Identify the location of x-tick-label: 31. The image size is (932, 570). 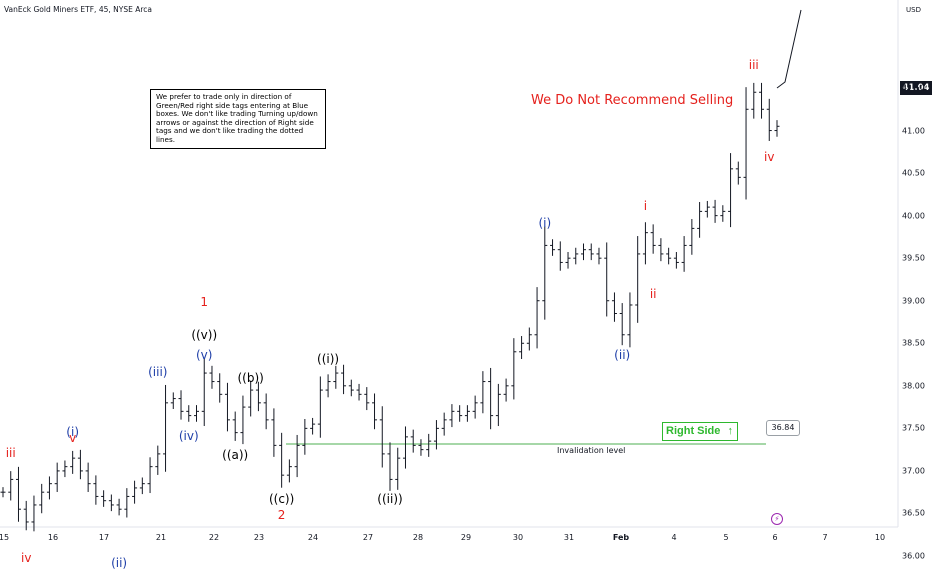
(569, 537).